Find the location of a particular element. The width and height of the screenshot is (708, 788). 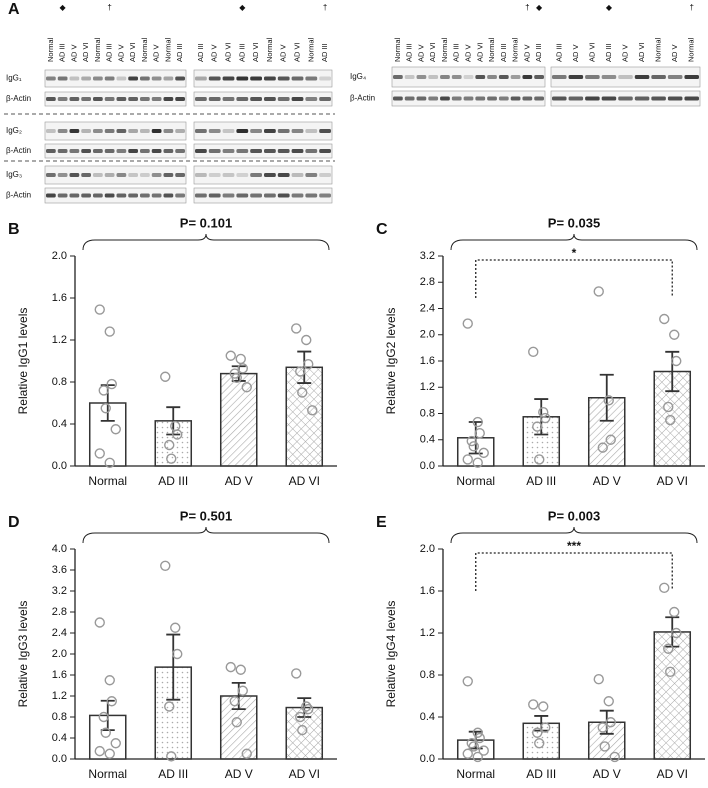

y-tick-label: 0.4 is located at coordinates (427, 440).